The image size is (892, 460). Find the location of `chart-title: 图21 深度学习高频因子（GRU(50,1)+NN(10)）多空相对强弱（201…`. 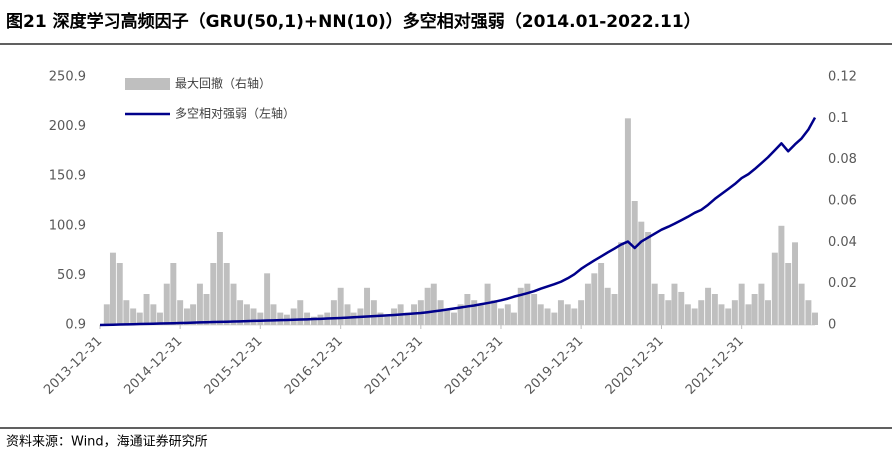

chart-title: 图21 深度学习高频因子（GRU(50,1)+NN(10)）多空相对强弱（201… is located at coordinates (353, 21).